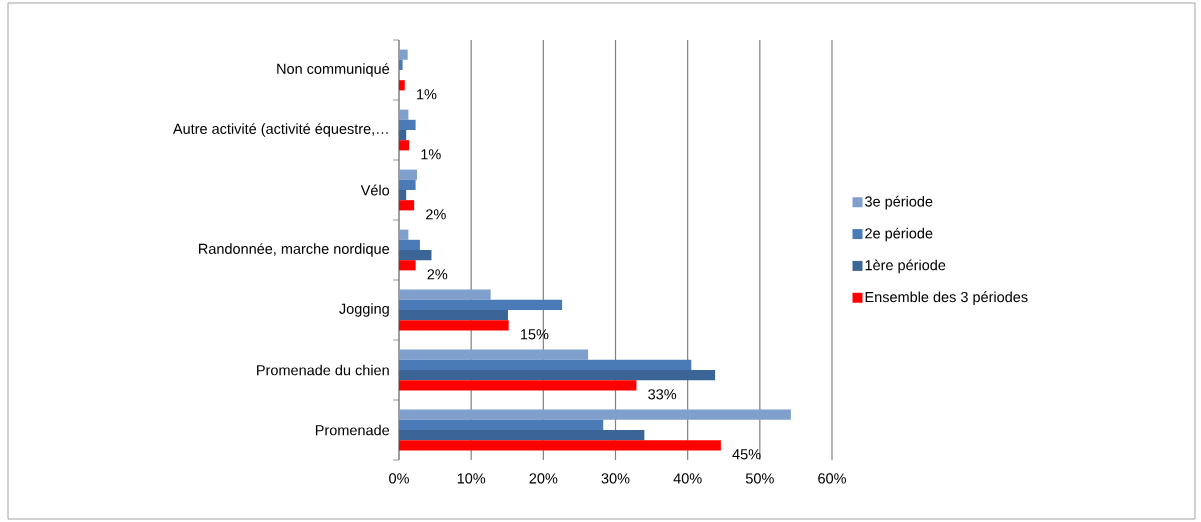 This screenshot has width=1201, height=522. I want to click on y-tick-label: Randonnée, marche nordique, so click(294, 250).